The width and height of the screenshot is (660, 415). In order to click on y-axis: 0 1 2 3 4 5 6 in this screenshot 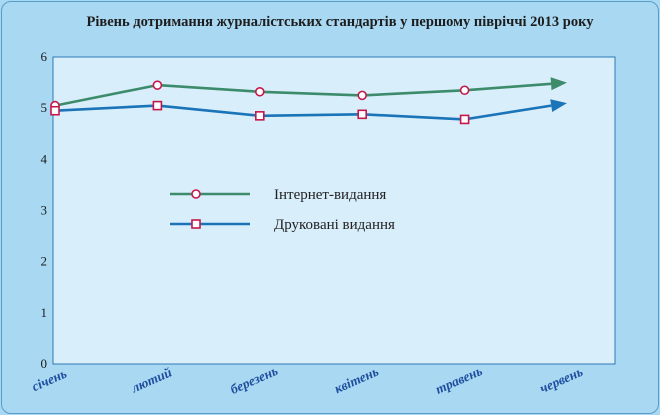, I will do `click(47, 210)`.